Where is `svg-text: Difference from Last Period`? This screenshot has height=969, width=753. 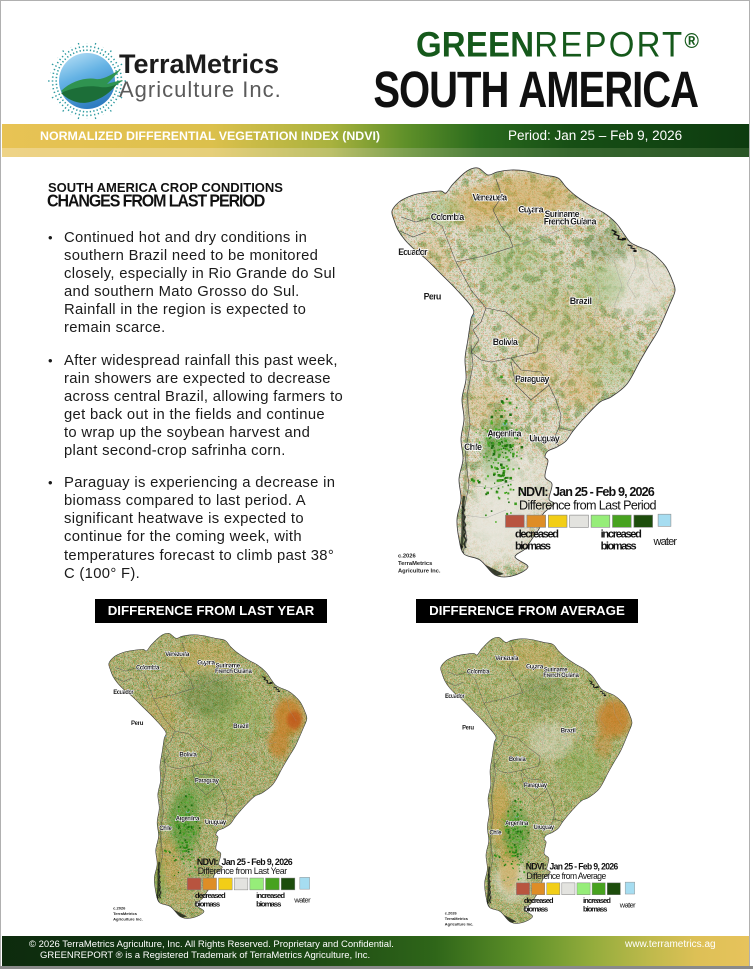
svg-text: Difference from Last Period is located at coordinates (588, 506).